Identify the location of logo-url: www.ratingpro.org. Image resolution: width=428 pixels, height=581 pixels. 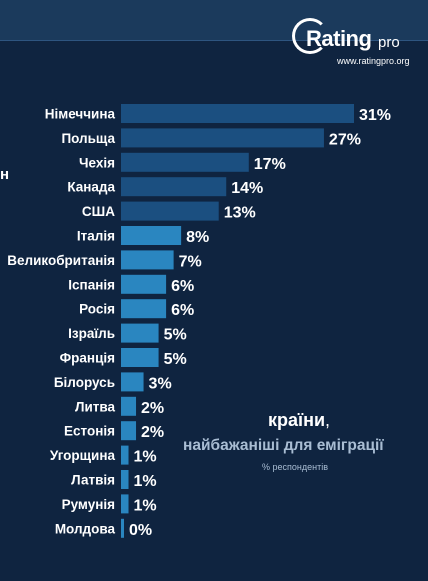
(373, 61).